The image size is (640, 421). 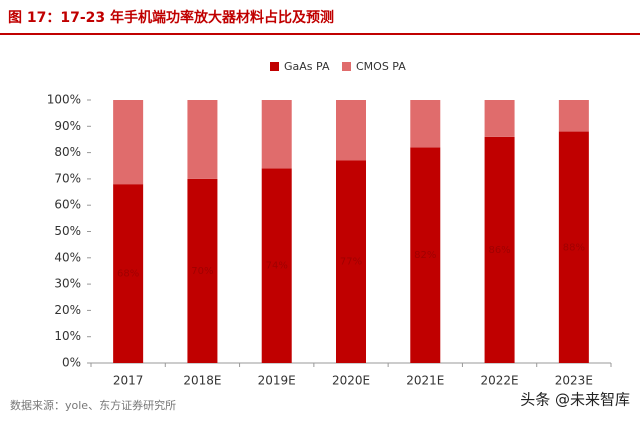 What do you see at coordinates (67, 310) in the screenshot?
I see `y-tick-label: 20%` at bounding box center [67, 310].